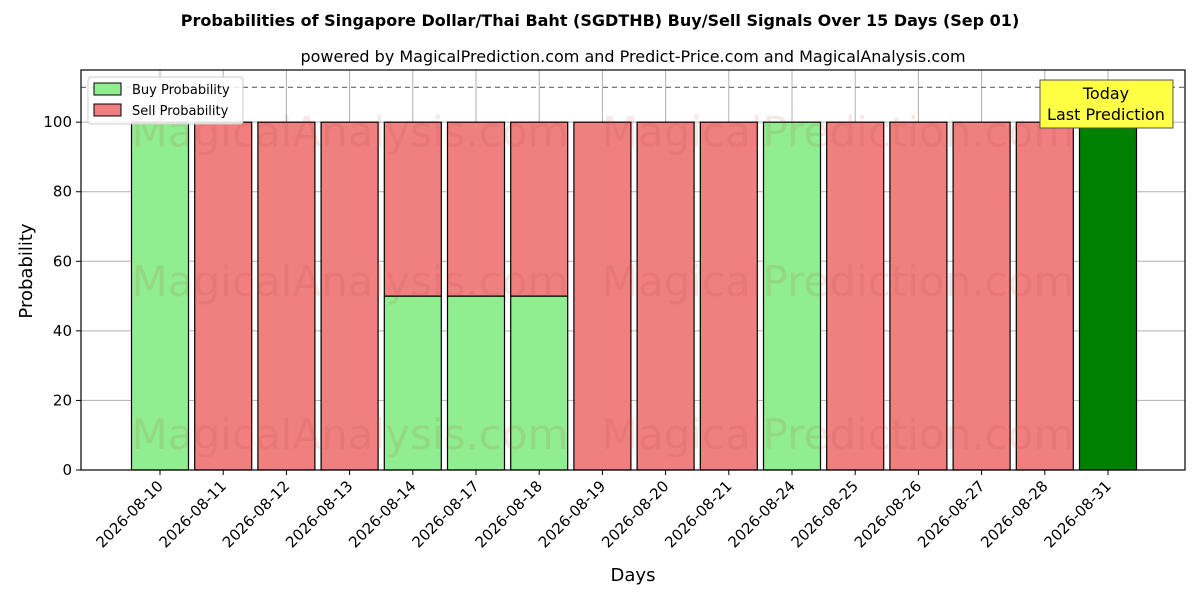 This screenshot has height=600, width=1200. I want to click on x-tick-label: 2026-08-26, so click(888, 514).